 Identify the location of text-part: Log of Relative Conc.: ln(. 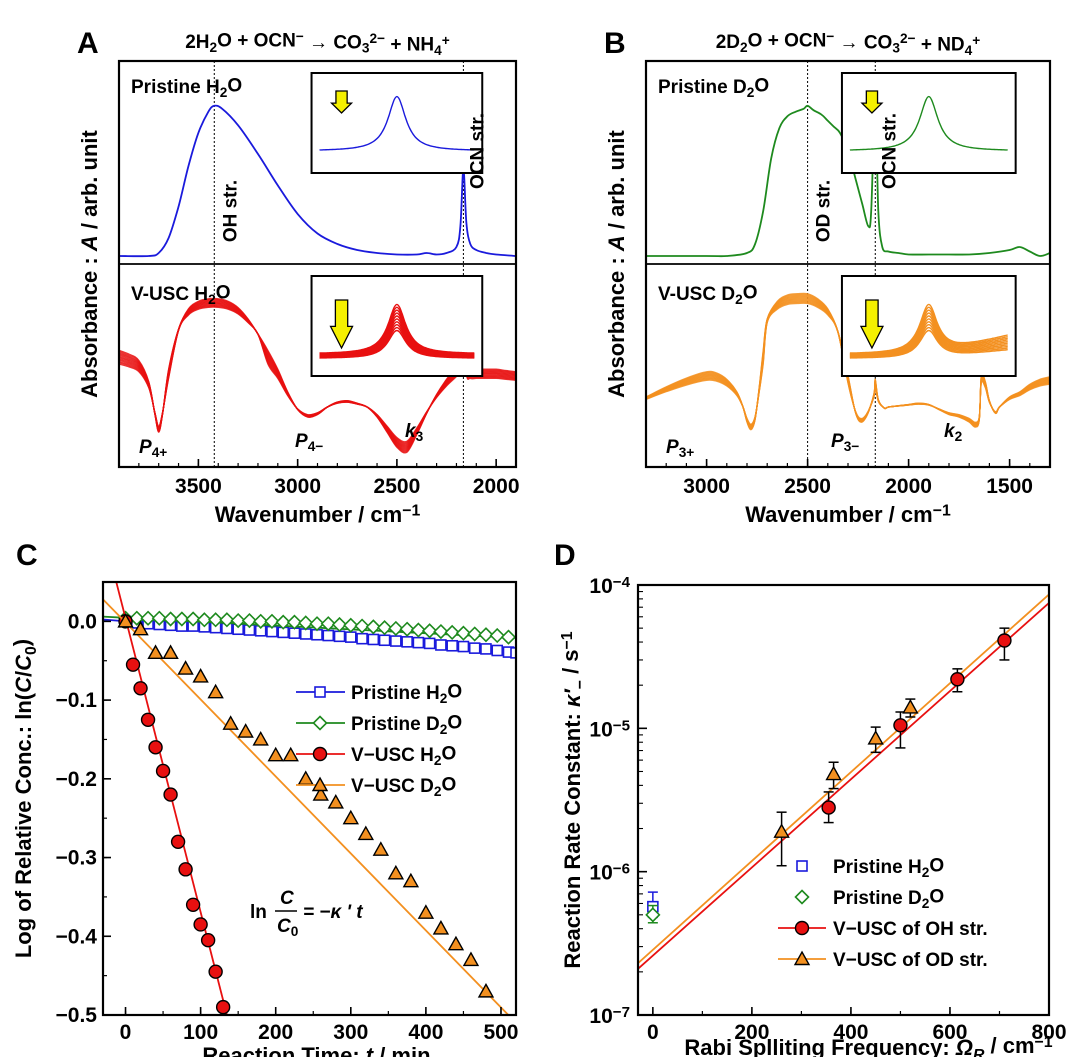
(23, 825).